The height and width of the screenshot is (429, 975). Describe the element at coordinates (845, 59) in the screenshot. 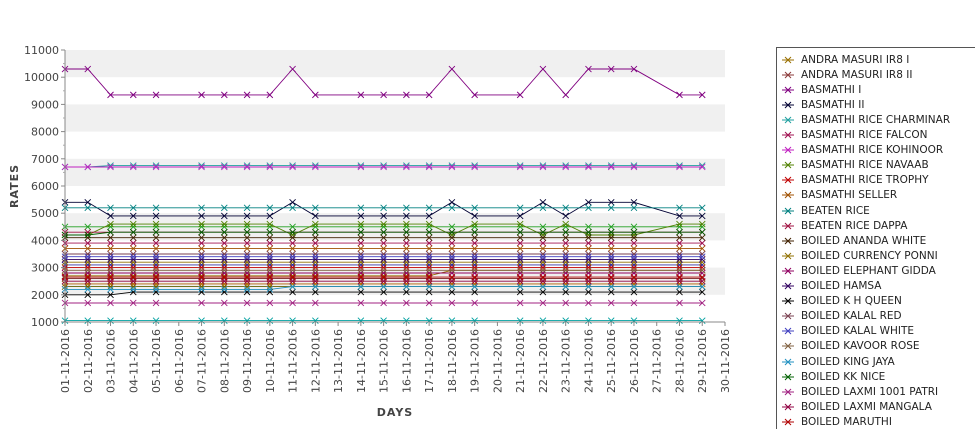

I see `legend-item: ANDRA MASURI IR8 I` at that location.